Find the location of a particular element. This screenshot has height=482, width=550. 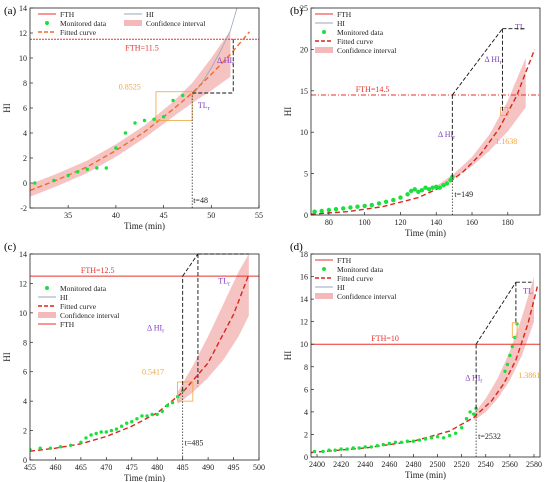

x-tick-label: 2540 is located at coordinates (486, 464).